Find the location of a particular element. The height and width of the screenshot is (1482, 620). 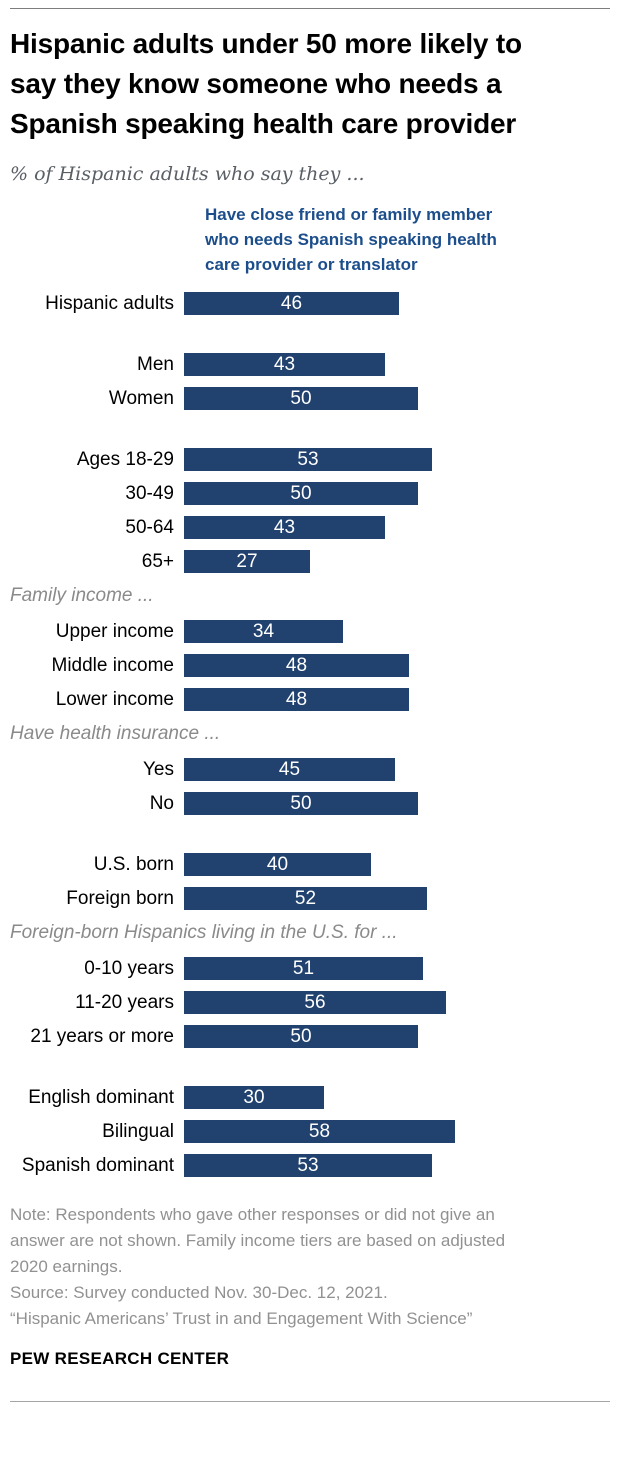

bar: 34 is located at coordinates (263, 631).